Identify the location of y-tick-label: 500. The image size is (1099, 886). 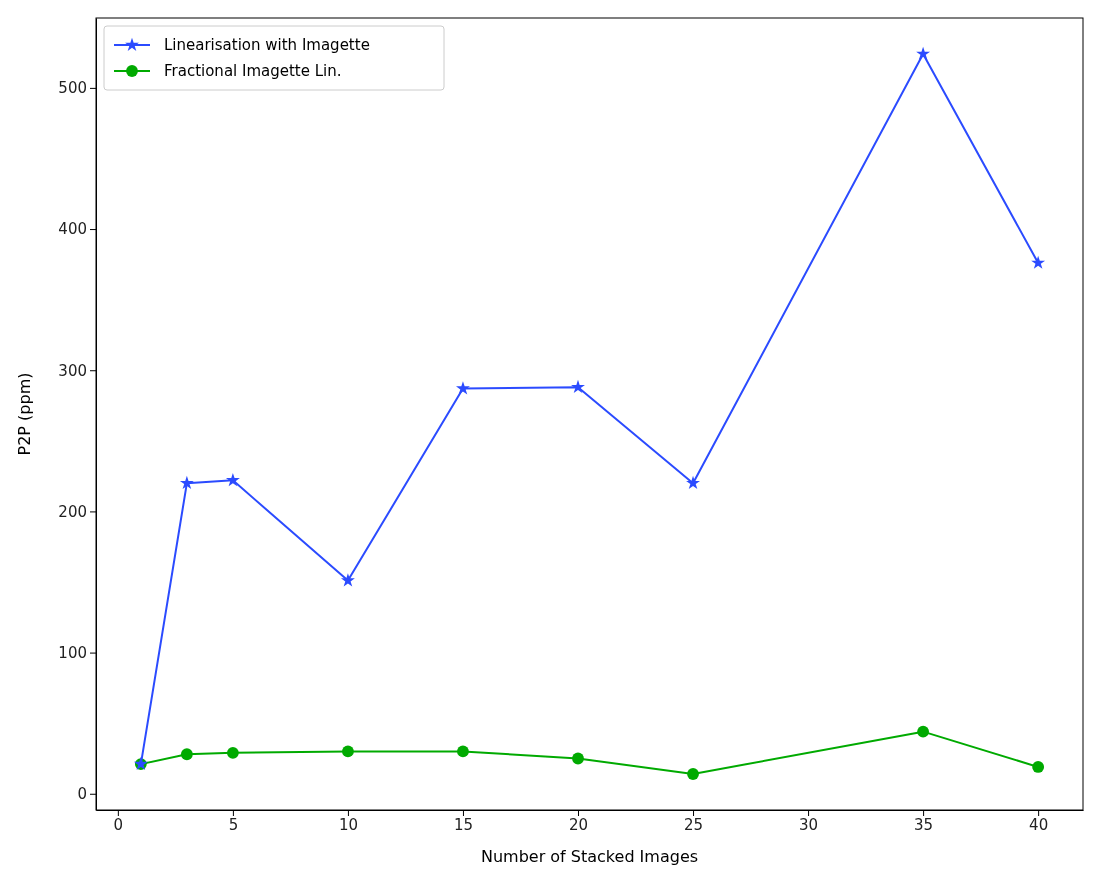
(72, 88).